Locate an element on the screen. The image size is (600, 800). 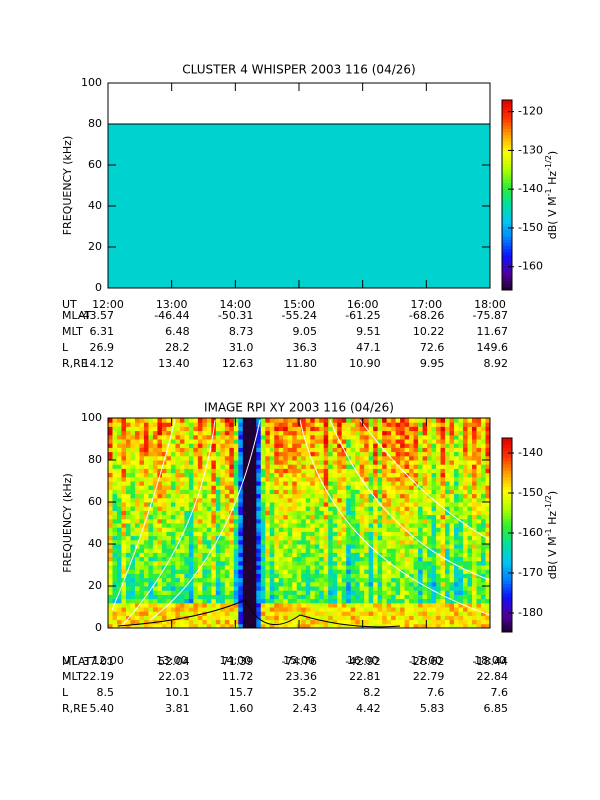
y-axis-label: FREQUENCY (kHz) is located at coordinates (67, 186).